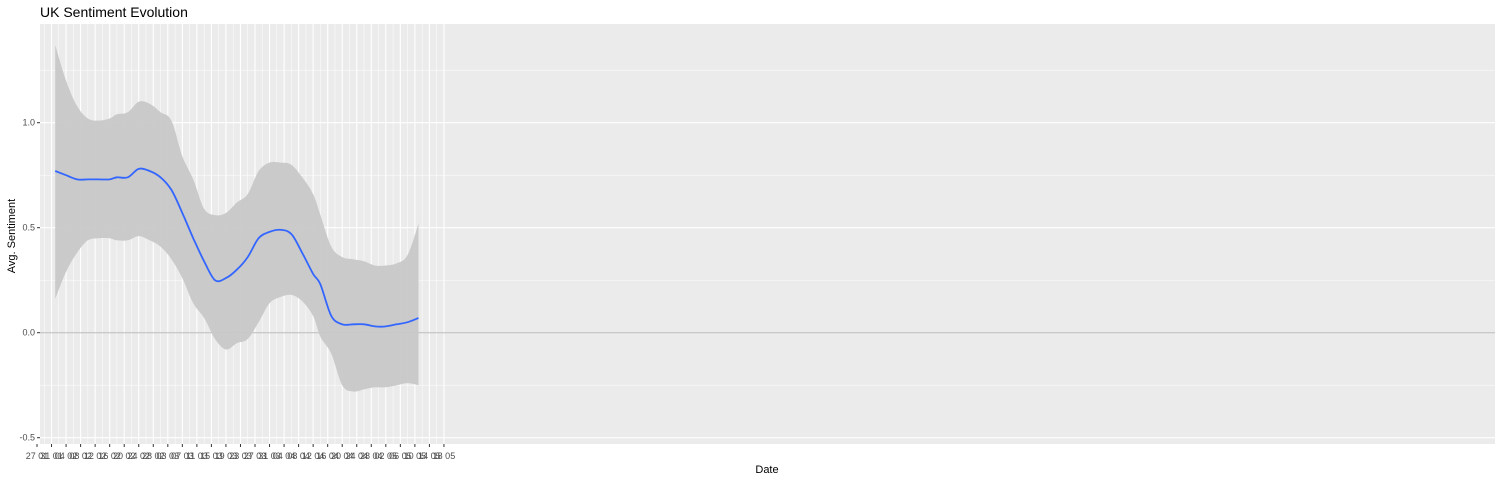 The height and width of the screenshot is (480, 1500). I want to click on y-tick-label: 0.0, so click(28, 333).